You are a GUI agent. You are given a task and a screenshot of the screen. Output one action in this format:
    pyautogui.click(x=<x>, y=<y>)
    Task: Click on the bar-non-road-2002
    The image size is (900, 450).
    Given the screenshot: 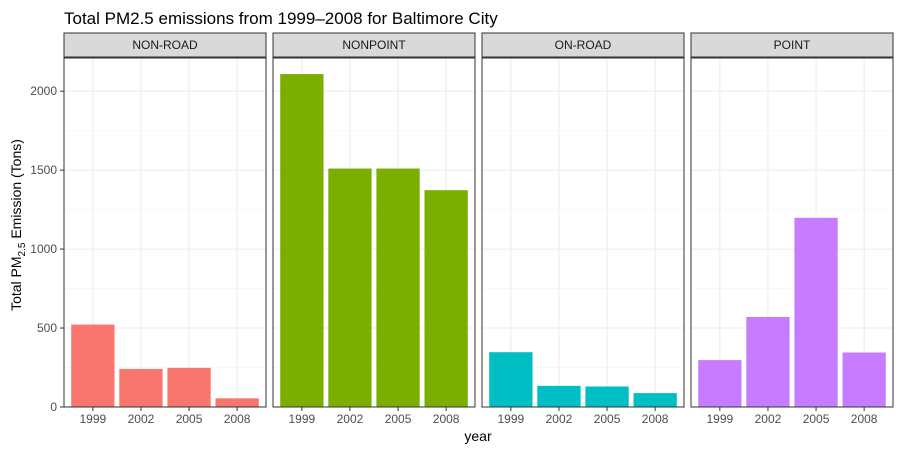 What is the action you would take?
    pyautogui.click(x=141, y=387)
    